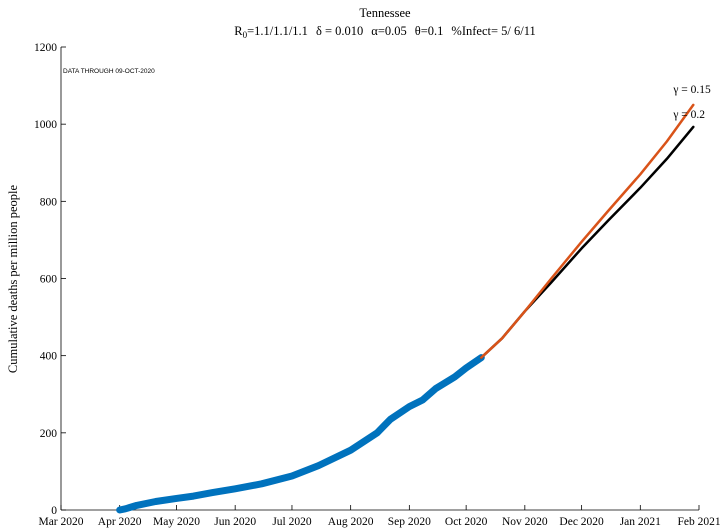 The height and width of the screenshot is (528, 727). I want to click on subtitle-delta: δ = 0.010, so click(339, 31).